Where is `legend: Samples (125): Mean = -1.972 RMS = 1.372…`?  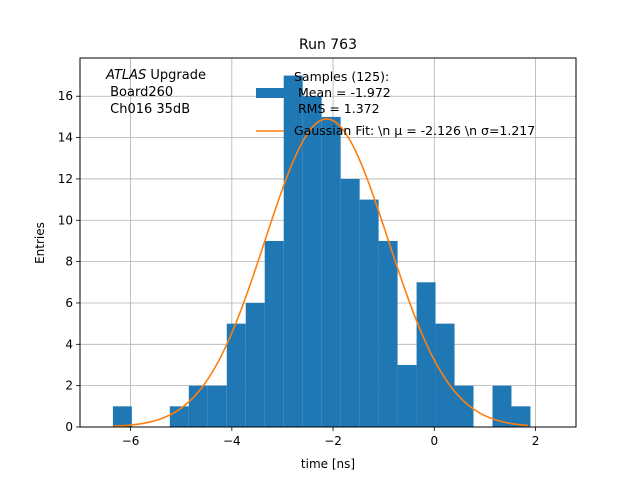 legend: Samples (125): Mean = -1.972 RMS = 1.372… is located at coordinates (395, 103).